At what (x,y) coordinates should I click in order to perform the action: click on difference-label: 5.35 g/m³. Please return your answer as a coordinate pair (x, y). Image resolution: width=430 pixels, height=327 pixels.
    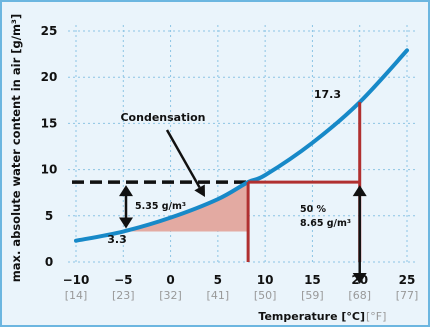
    Looking at the image, I should click on (160, 206).